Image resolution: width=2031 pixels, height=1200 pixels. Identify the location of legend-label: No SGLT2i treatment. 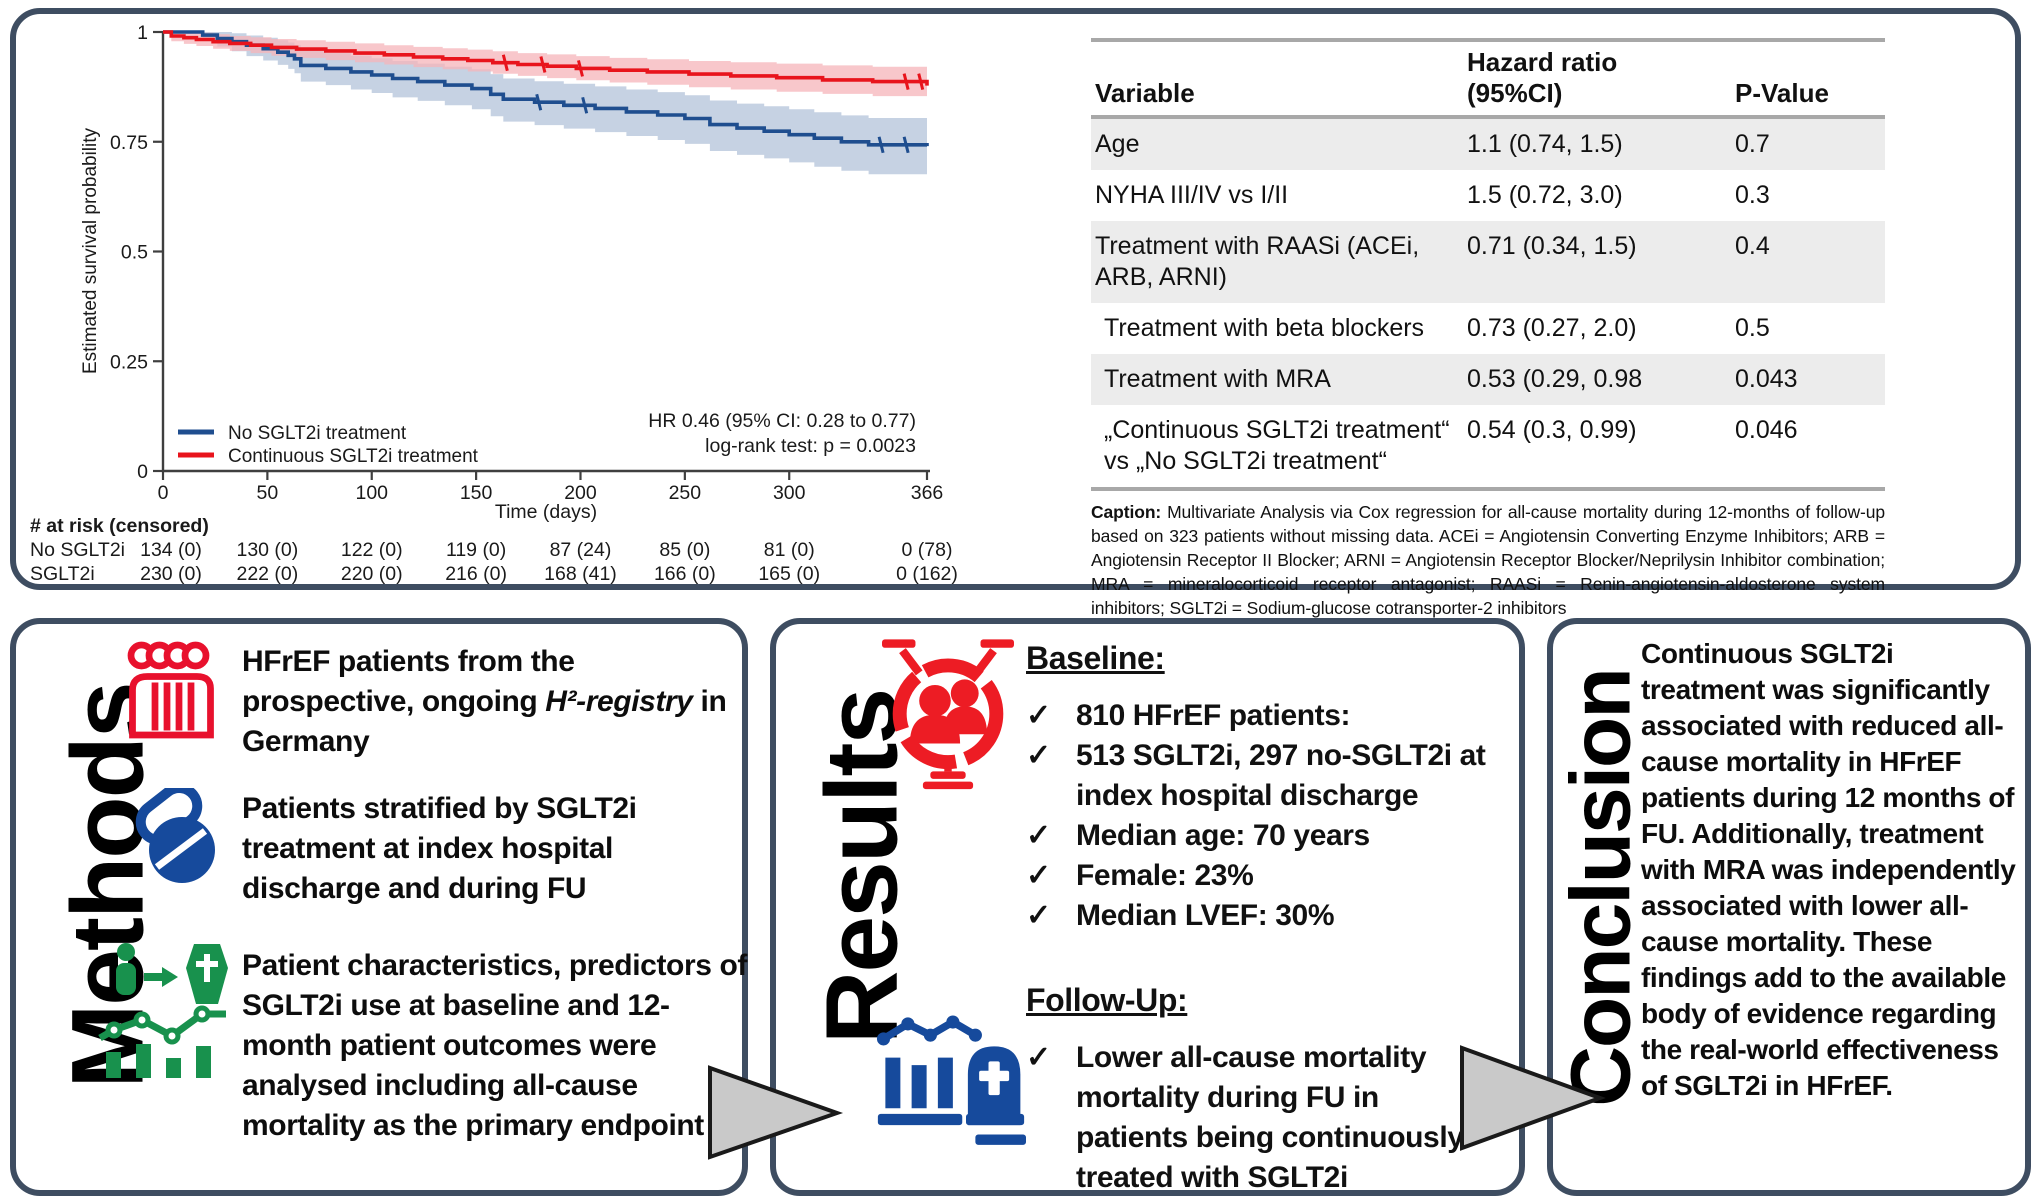
(317, 433).